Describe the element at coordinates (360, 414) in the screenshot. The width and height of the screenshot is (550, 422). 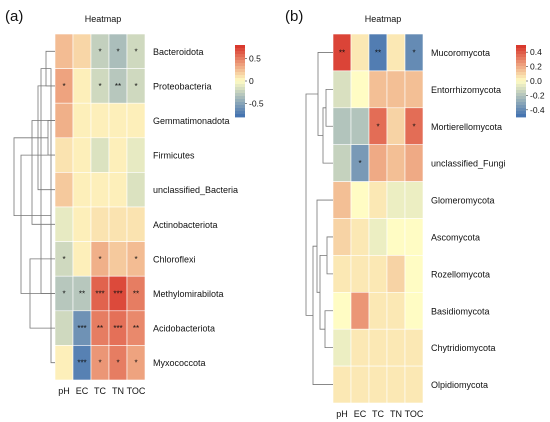
I see `column-label: EC` at that location.